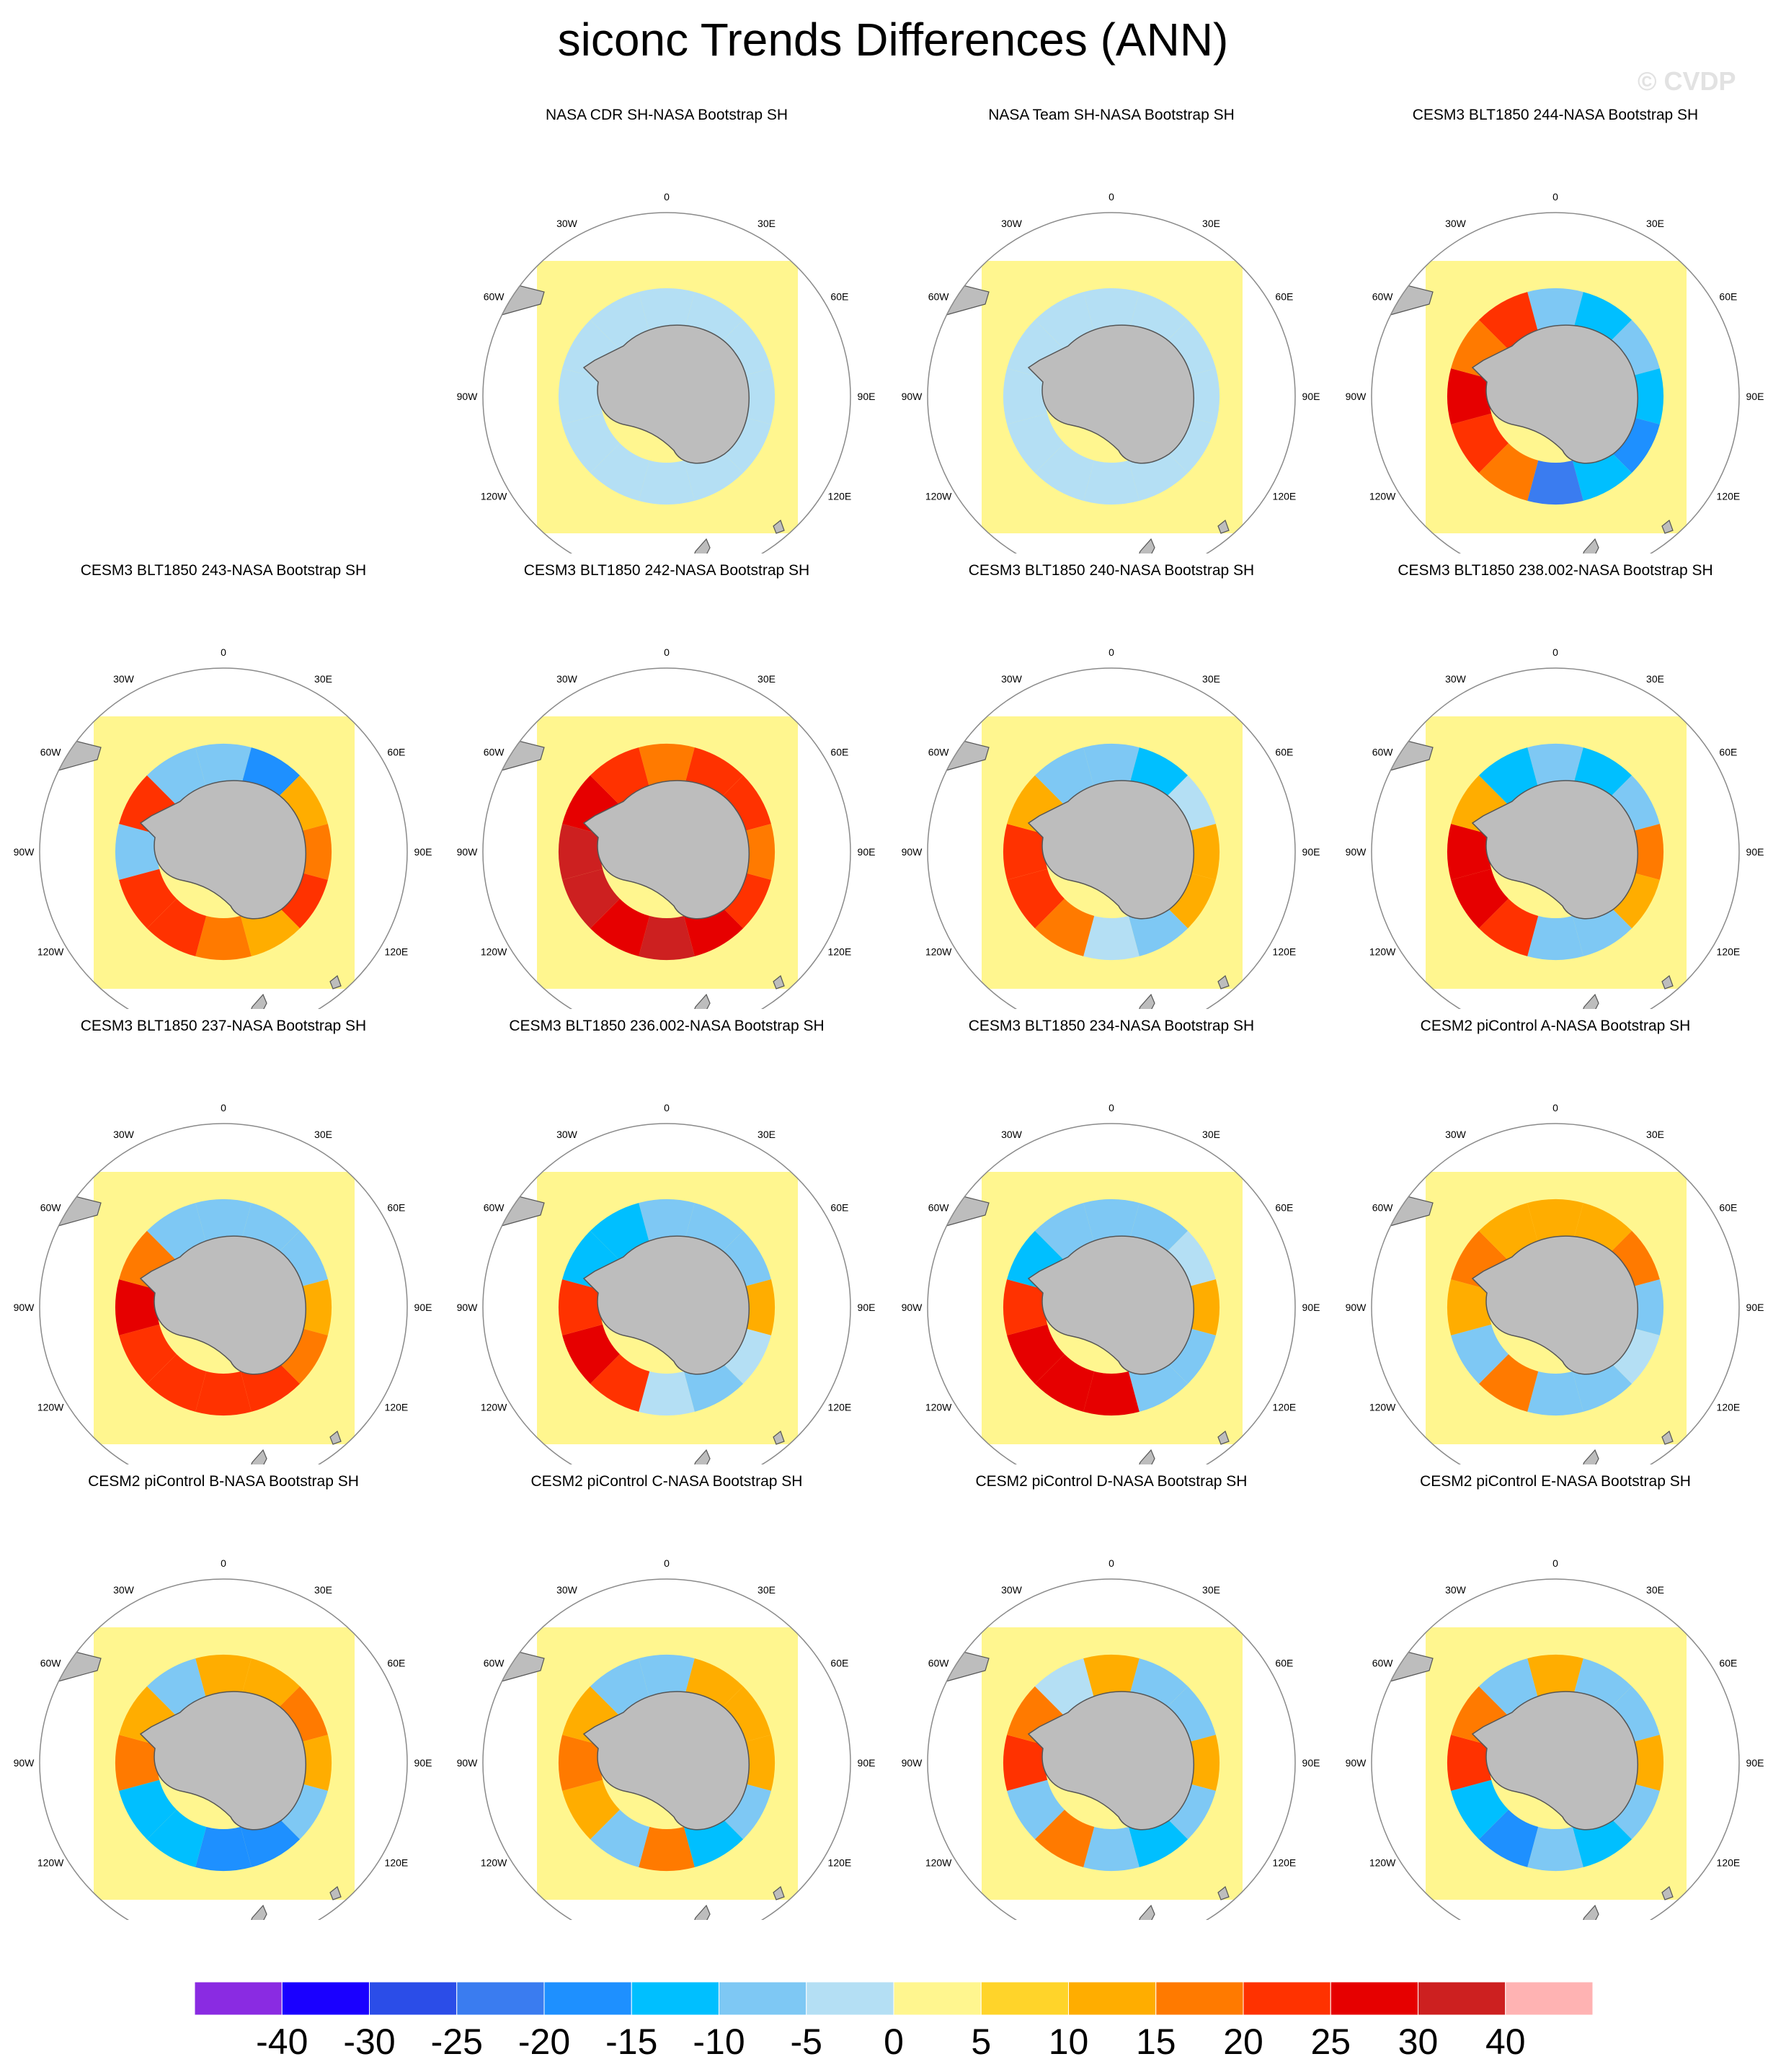  Describe the element at coordinates (666, 115) in the screenshot. I see `panel-title: NASA CDR SH-NASA Bootstrap SH` at that location.